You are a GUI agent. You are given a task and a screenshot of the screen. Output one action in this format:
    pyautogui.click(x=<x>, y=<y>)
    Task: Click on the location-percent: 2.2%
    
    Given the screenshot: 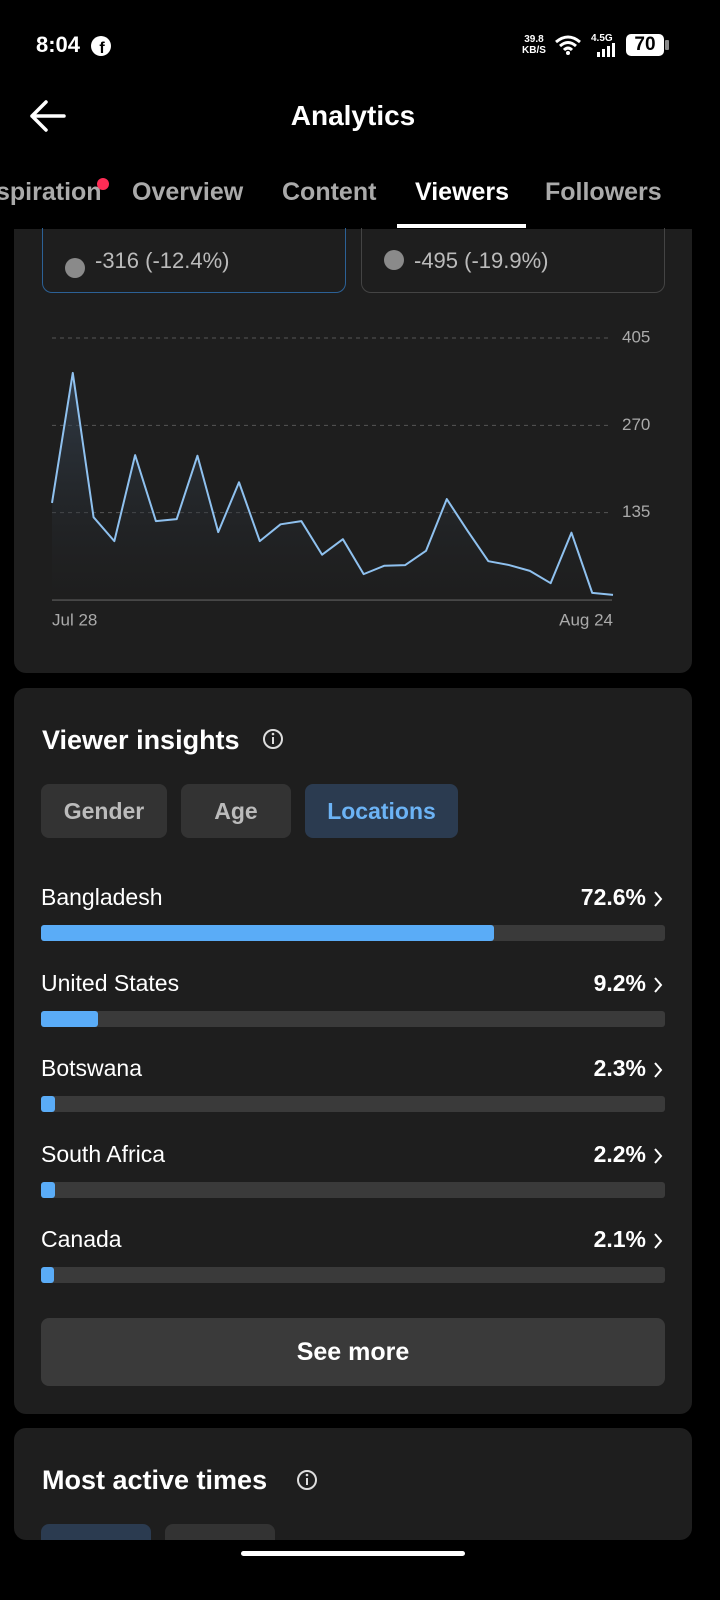 What is the action you would take?
    pyautogui.click(x=619, y=1153)
    